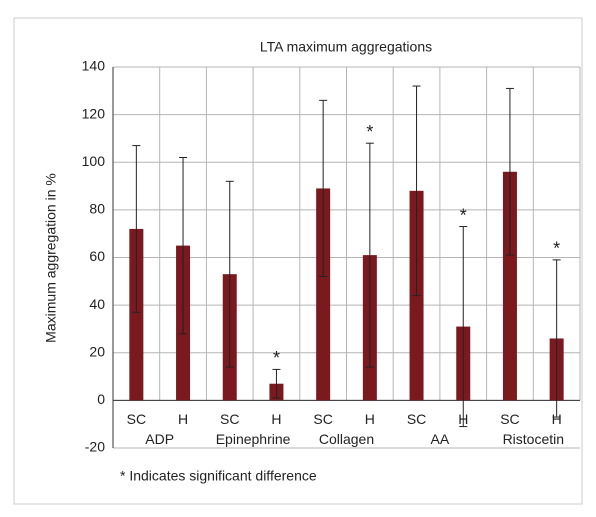 This screenshot has height=517, width=596. What do you see at coordinates (218, 476) in the screenshot?
I see `annotation: * Indicates significant difference` at bounding box center [218, 476].